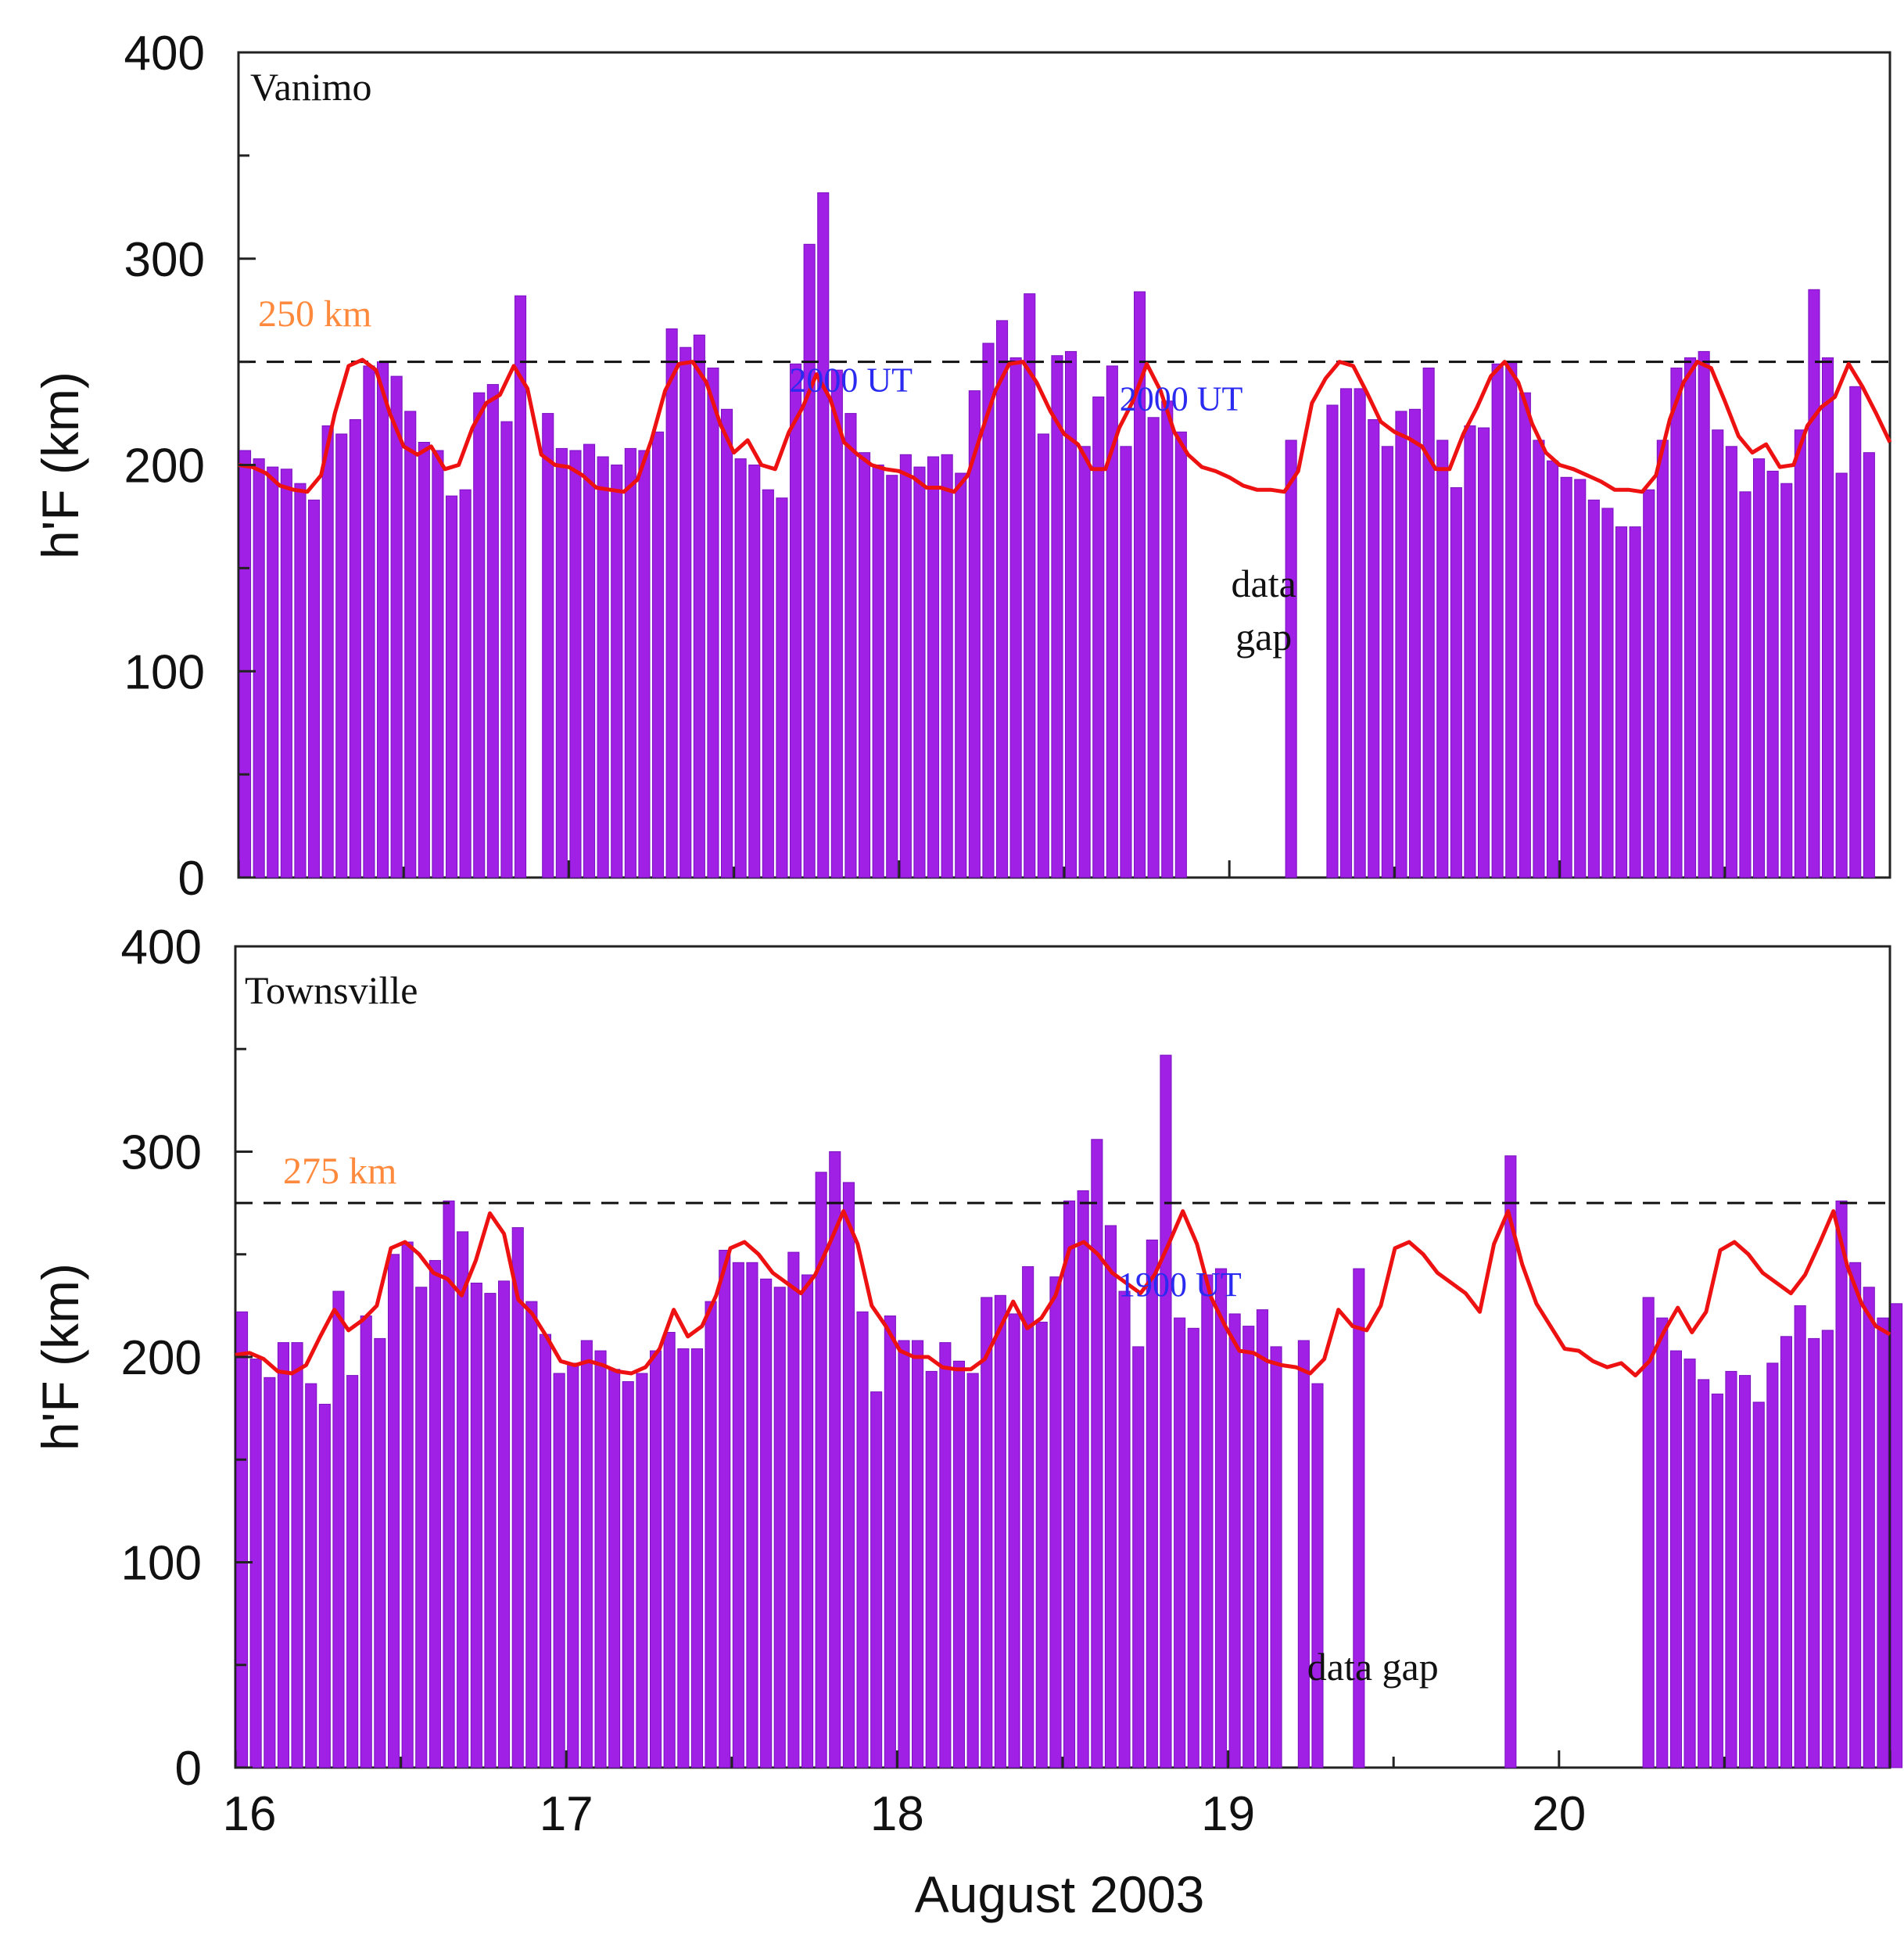  What do you see at coordinates (1264, 583) in the screenshot?
I see `data-gap-text: data` at bounding box center [1264, 583].